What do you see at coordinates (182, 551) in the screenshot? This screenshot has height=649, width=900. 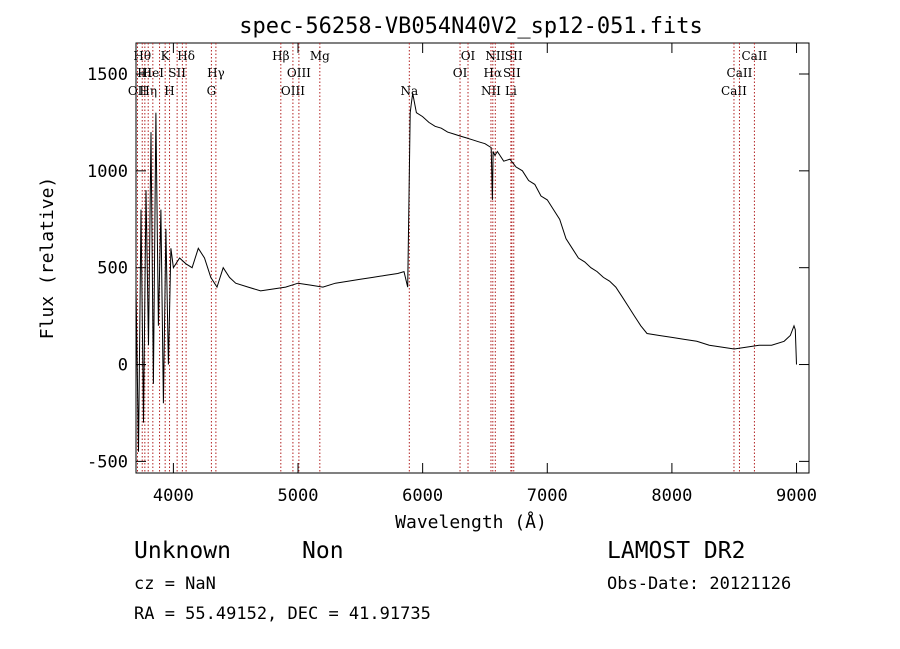 I see `object-class: Unknown` at bounding box center [182, 551].